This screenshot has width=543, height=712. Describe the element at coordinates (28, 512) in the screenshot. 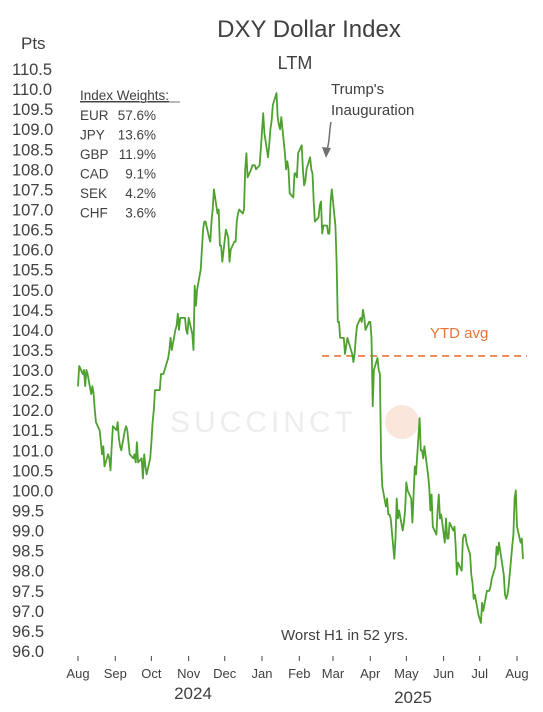

I see `y-tick-label: 99.5` at that location.